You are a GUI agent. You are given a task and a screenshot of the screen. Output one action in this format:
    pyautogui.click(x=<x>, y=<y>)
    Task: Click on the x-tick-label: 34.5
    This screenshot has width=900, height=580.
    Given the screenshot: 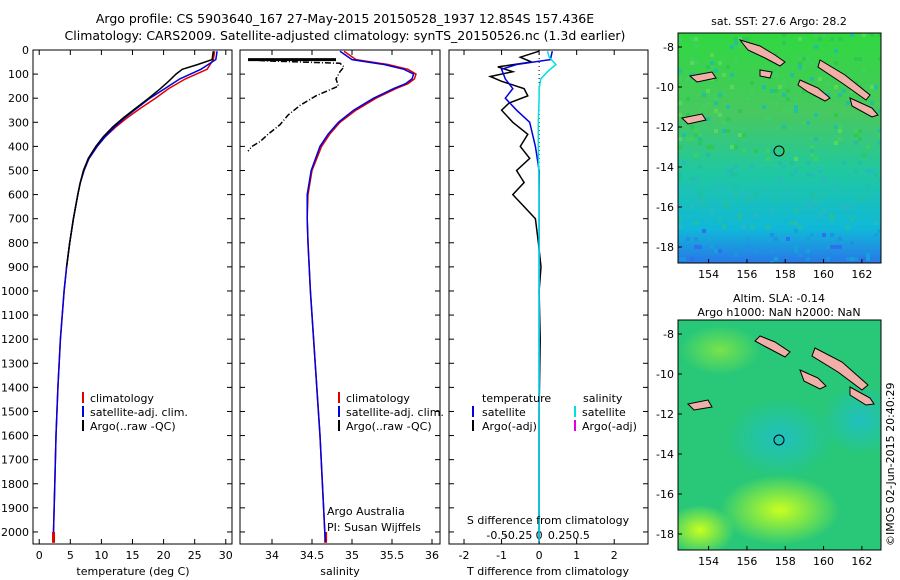 What is the action you would take?
    pyautogui.click(x=312, y=555)
    